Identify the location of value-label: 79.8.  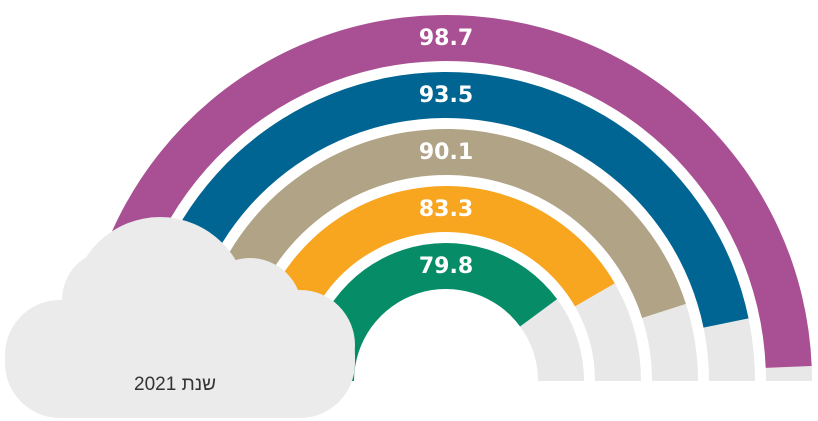
(446, 266).